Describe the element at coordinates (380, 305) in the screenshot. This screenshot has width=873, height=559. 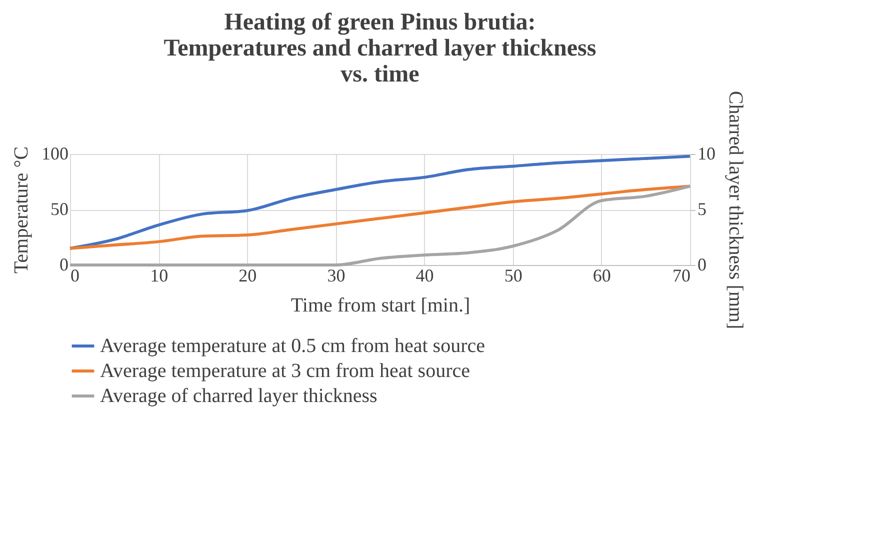
I see `x-axis-title: Time from start [min.]` at that location.